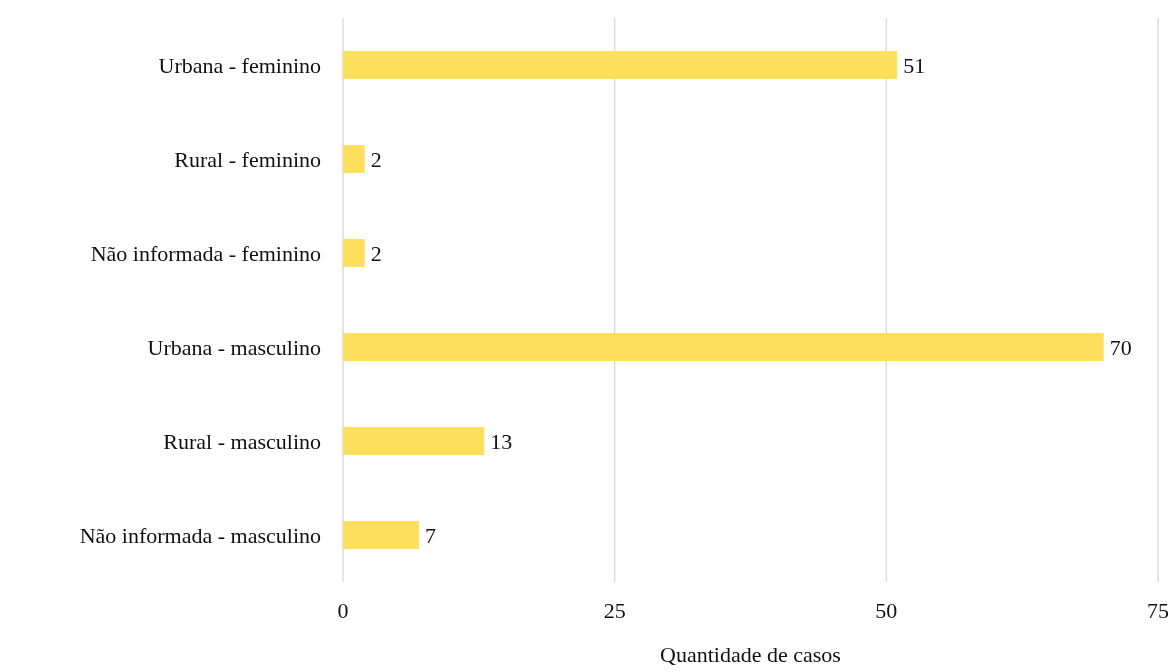  What do you see at coordinates (200, 535) in the screenshot?
I see `y-tick-label: Não informada - masculino` at bounding box center [200, 535].